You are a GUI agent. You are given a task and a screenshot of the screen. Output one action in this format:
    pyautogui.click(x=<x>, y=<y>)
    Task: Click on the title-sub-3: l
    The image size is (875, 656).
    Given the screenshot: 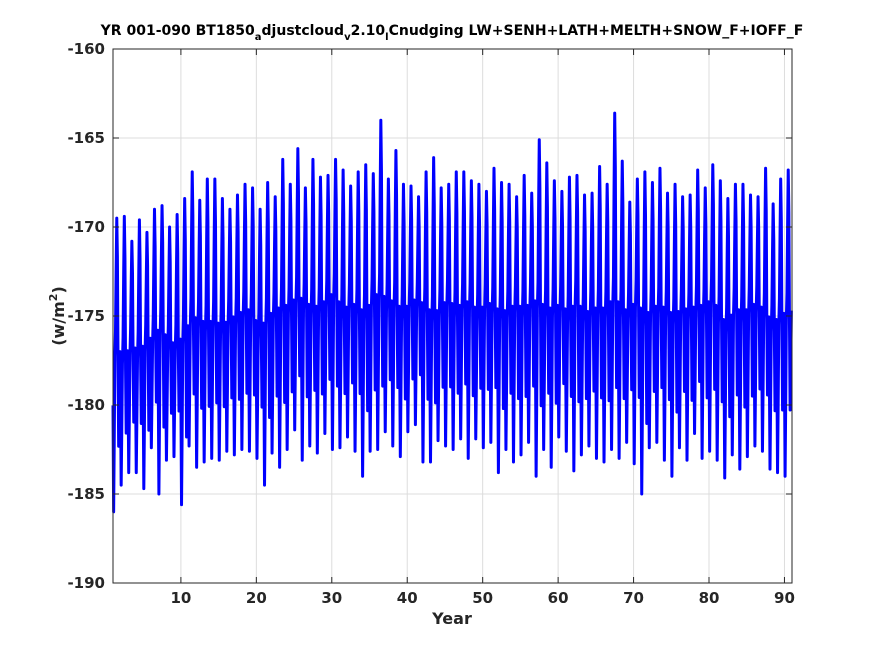 What is the action you would take?
    pyautogui.click(x=386, y=37)
    